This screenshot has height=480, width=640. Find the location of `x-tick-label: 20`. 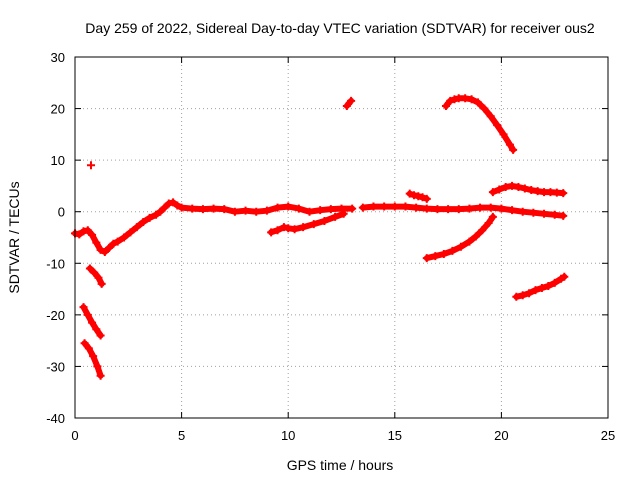

x-tick-label: 20 is located at coordinates (501, 435).